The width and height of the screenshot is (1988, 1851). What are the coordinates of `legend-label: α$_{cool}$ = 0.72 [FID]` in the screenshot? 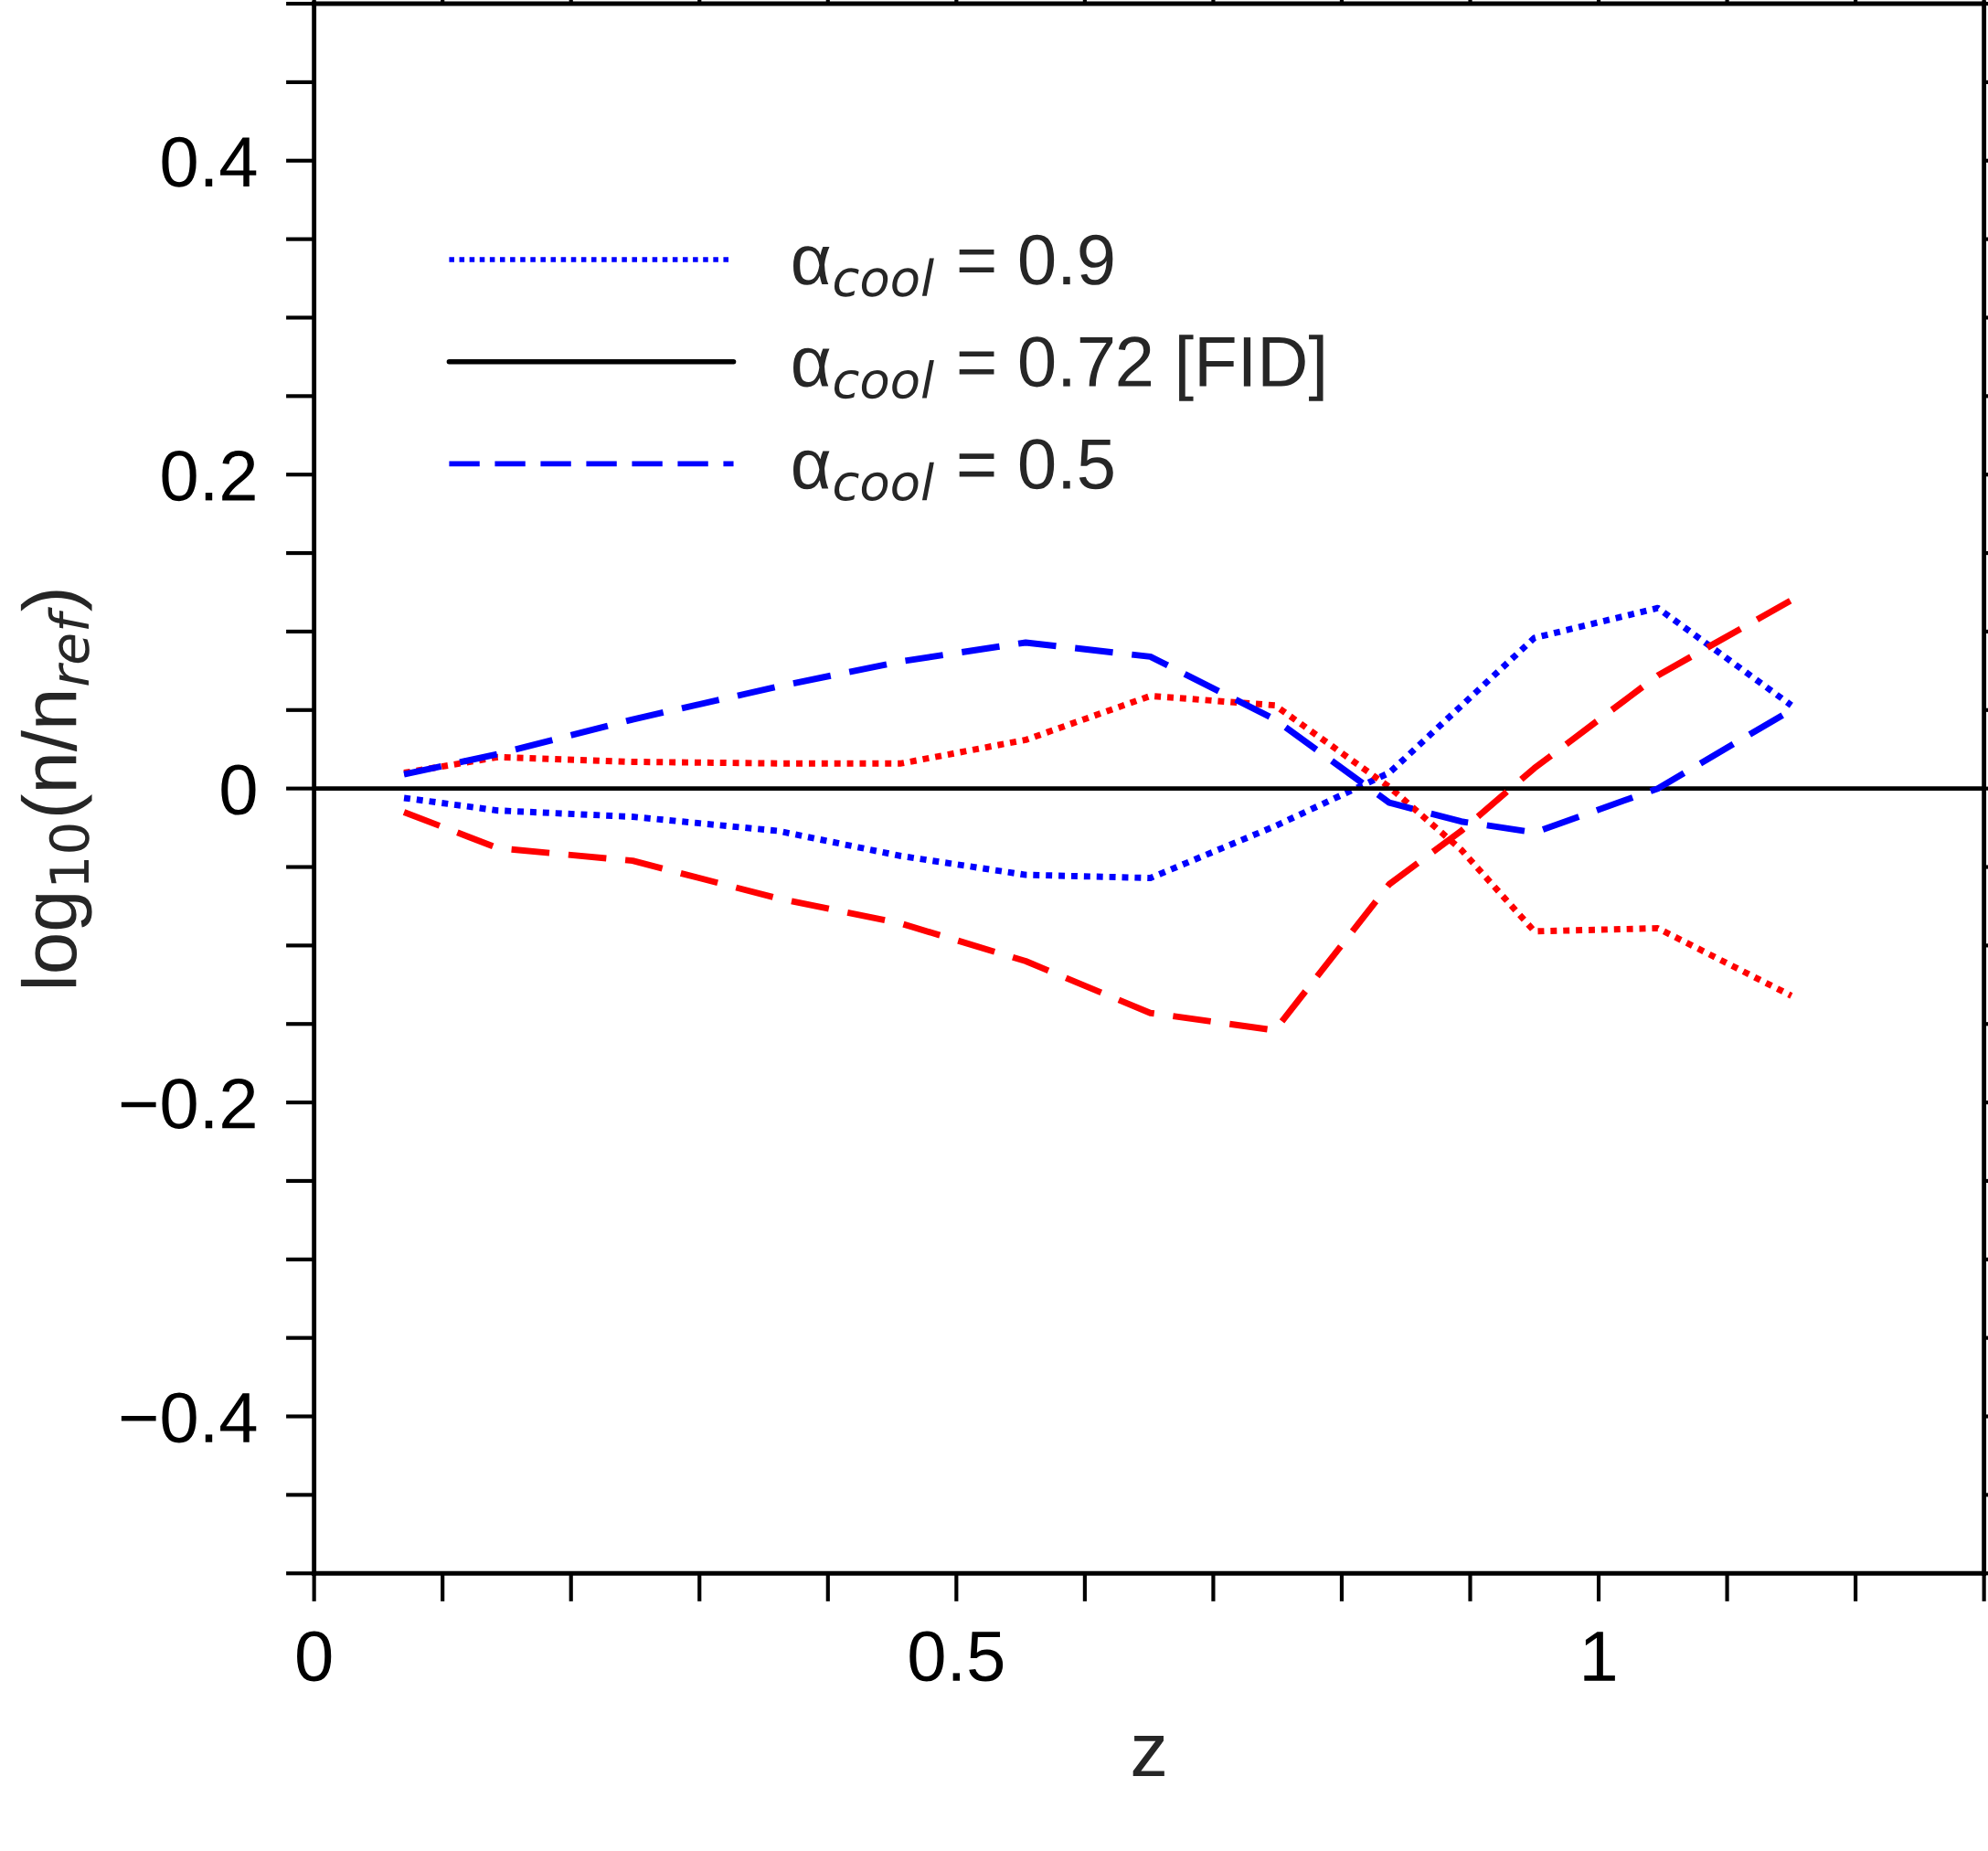 It's located at (1058, 368).